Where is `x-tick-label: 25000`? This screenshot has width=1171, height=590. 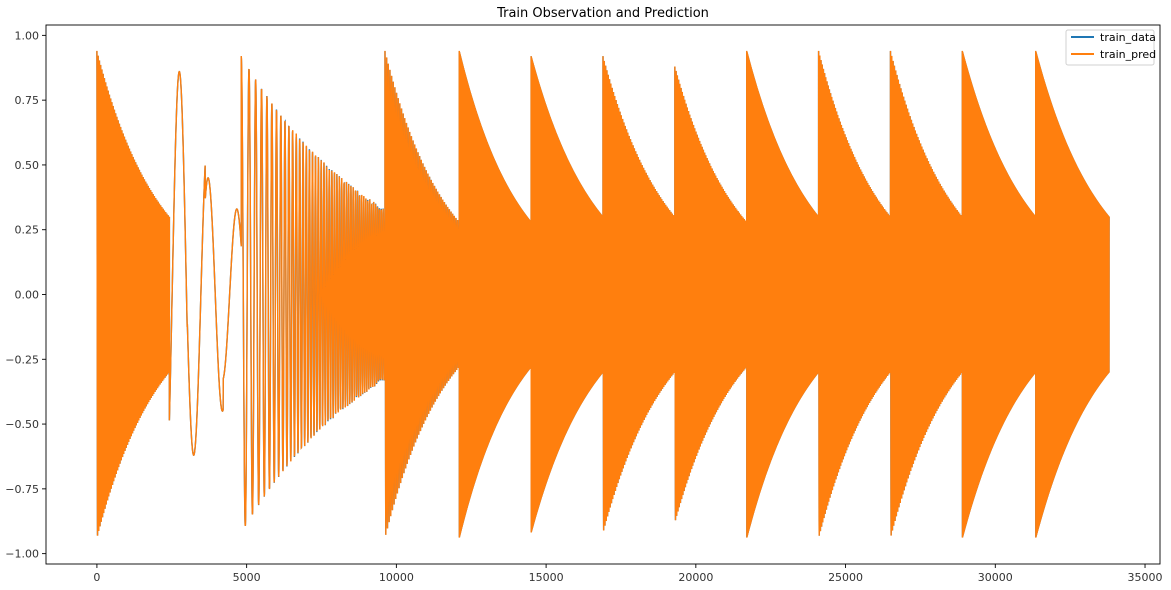 x-tick-label: 25000 is located at coordinates (845, 577).